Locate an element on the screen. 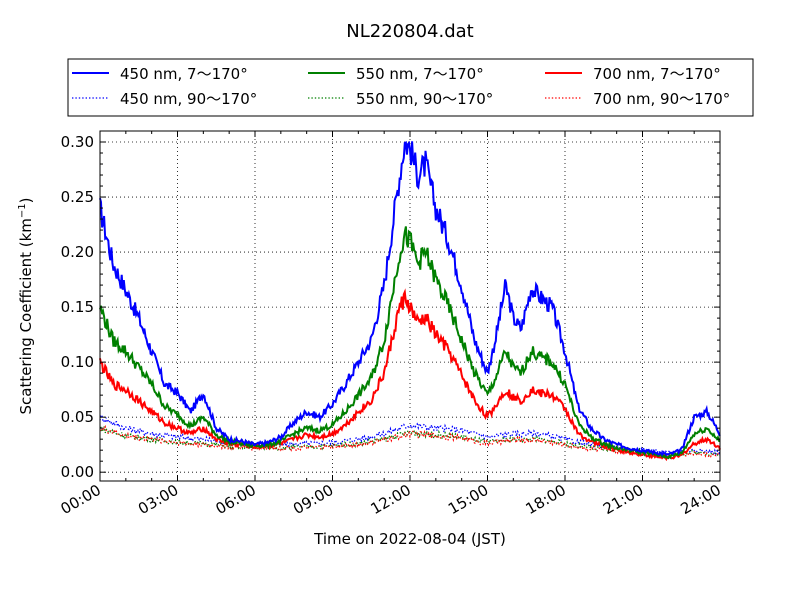  y-axis-label: Scattering Coefficient (km−1) is located at coordinates (26, 305).